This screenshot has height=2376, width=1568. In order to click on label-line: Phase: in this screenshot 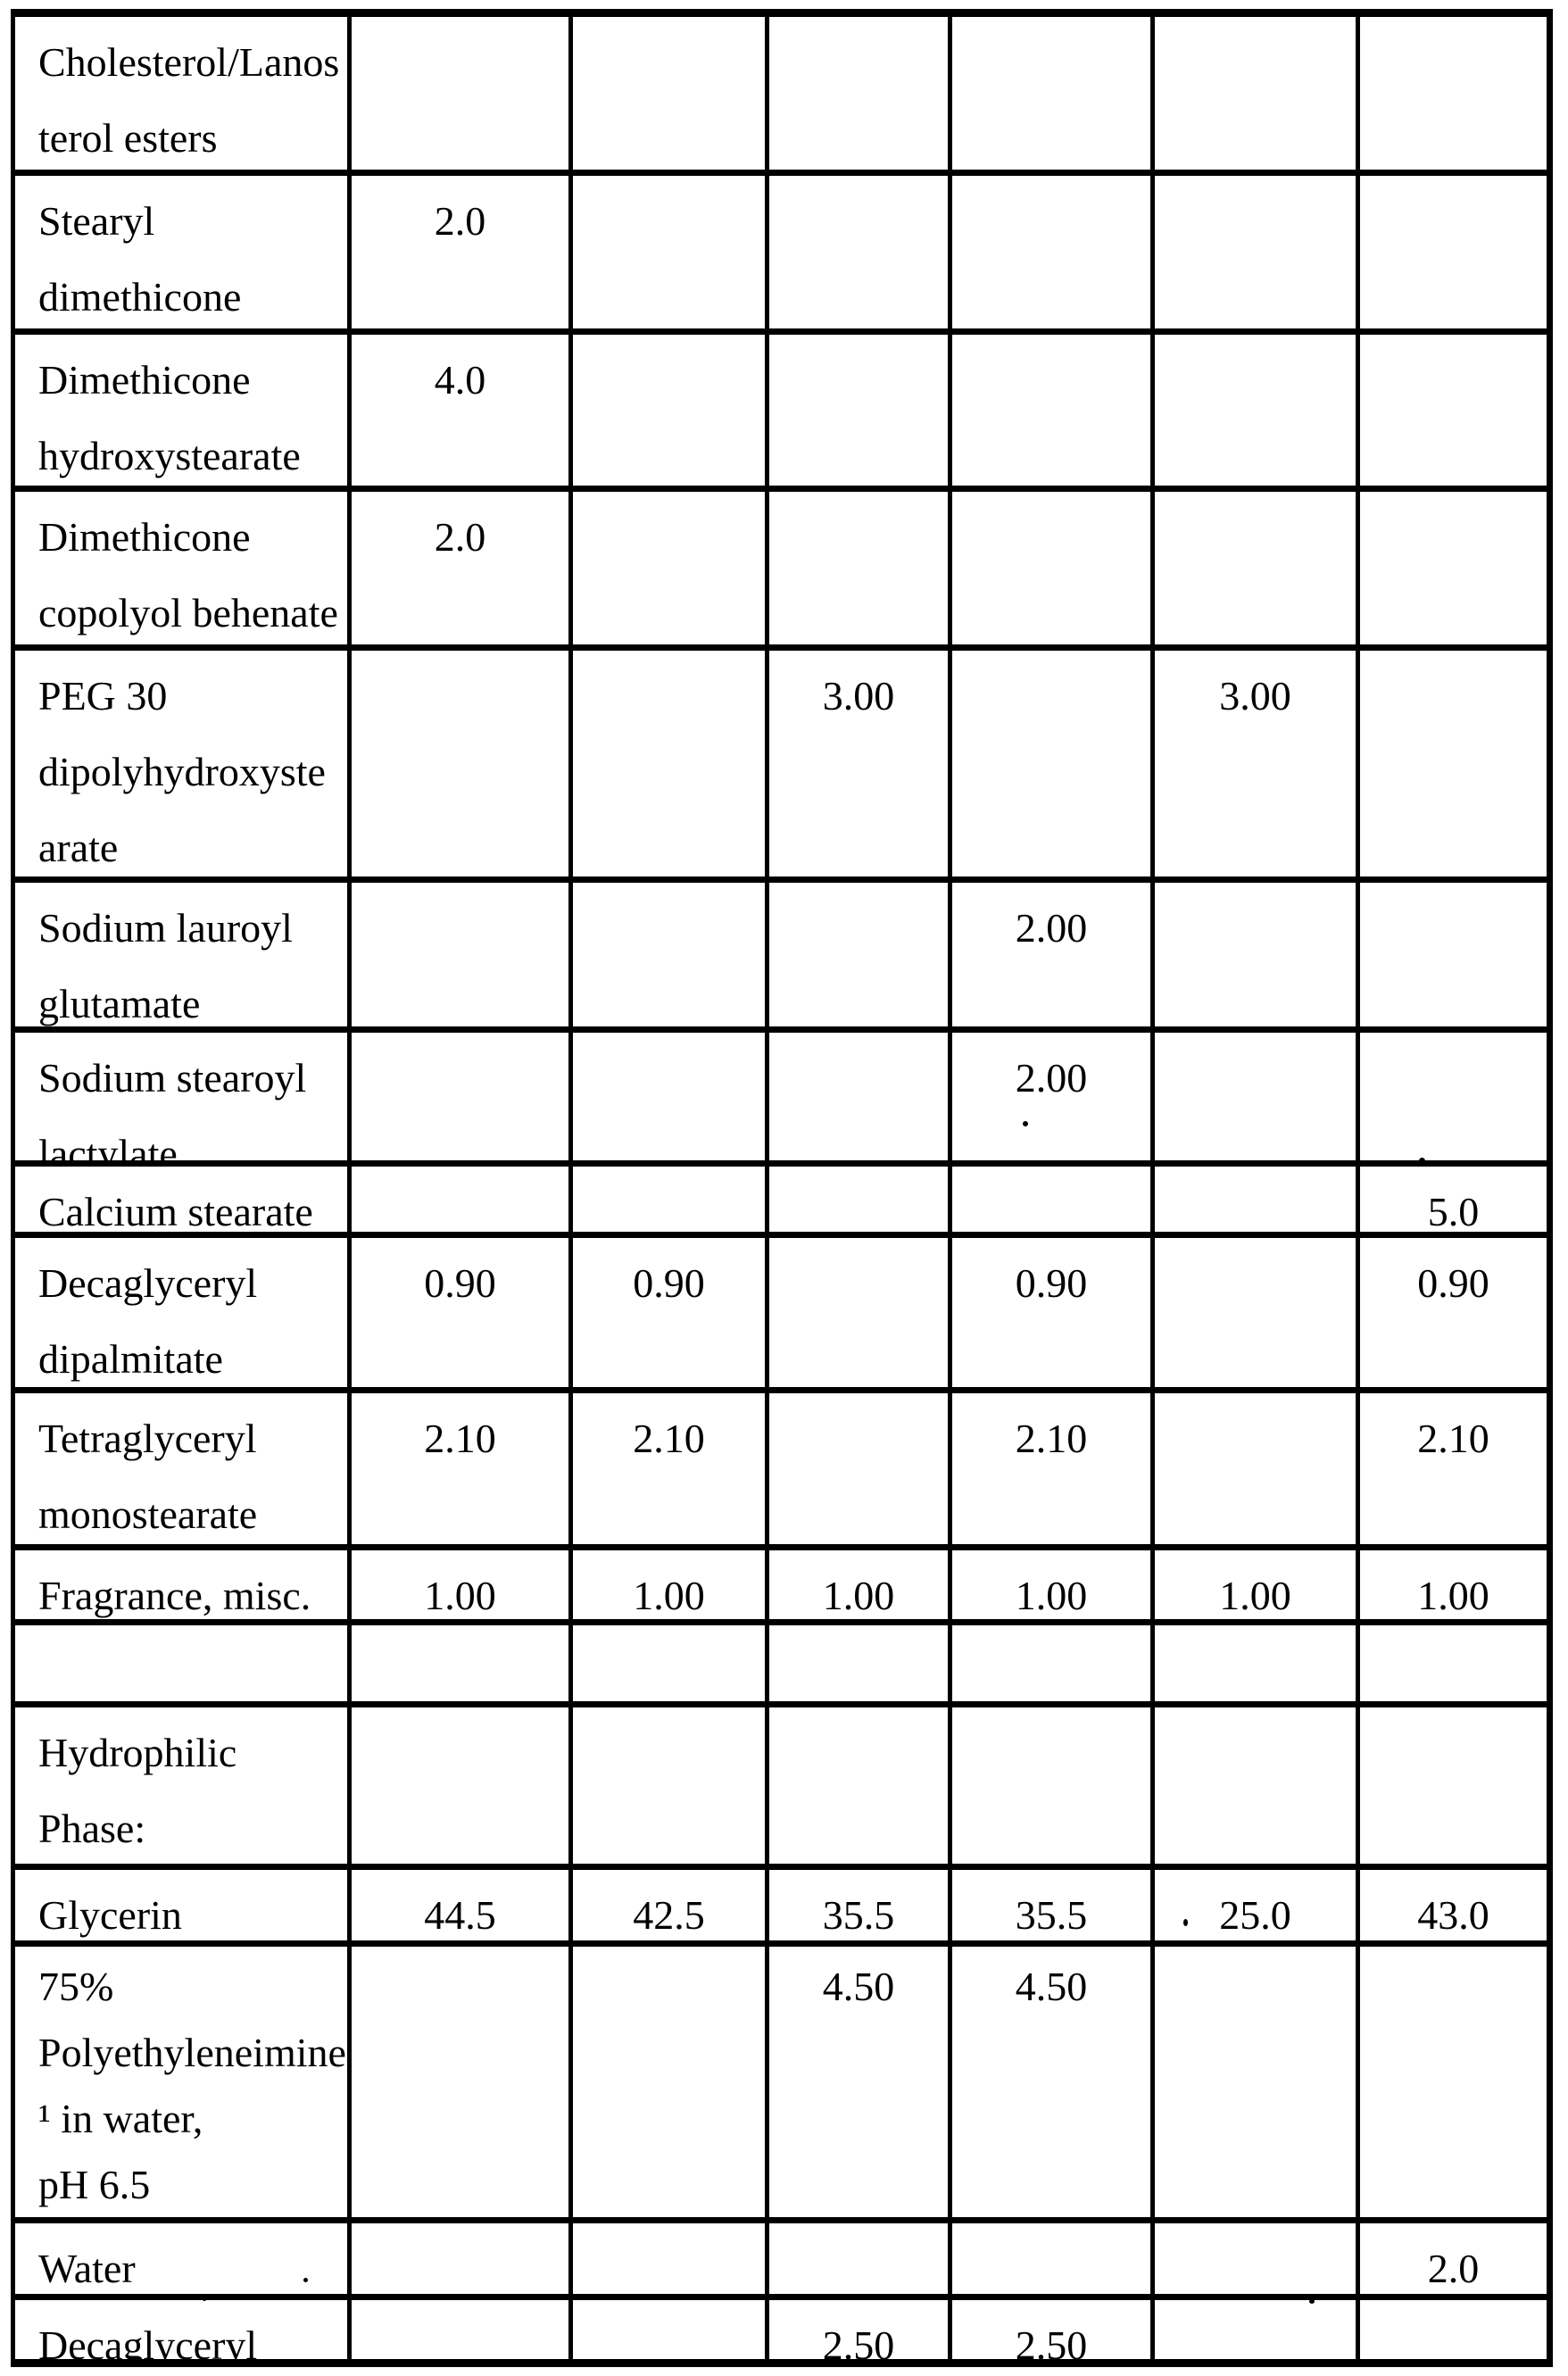, I will do `click(92, 1828)`.